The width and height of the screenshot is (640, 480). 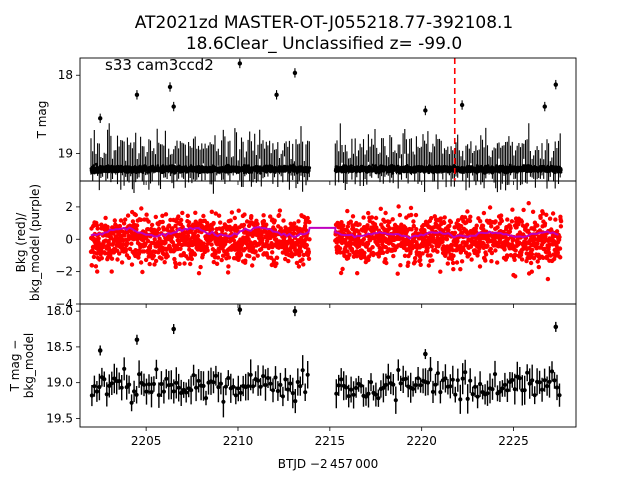 I want to click on background-model-line, so click(x=324, y=232).